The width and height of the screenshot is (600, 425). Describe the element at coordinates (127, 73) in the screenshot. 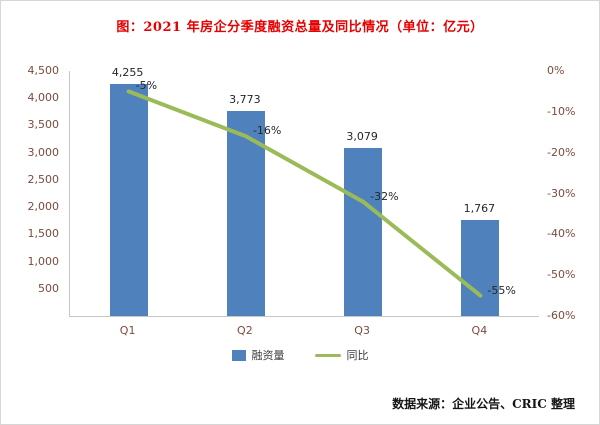

I see `bar-value-label: 4,255` at that location.